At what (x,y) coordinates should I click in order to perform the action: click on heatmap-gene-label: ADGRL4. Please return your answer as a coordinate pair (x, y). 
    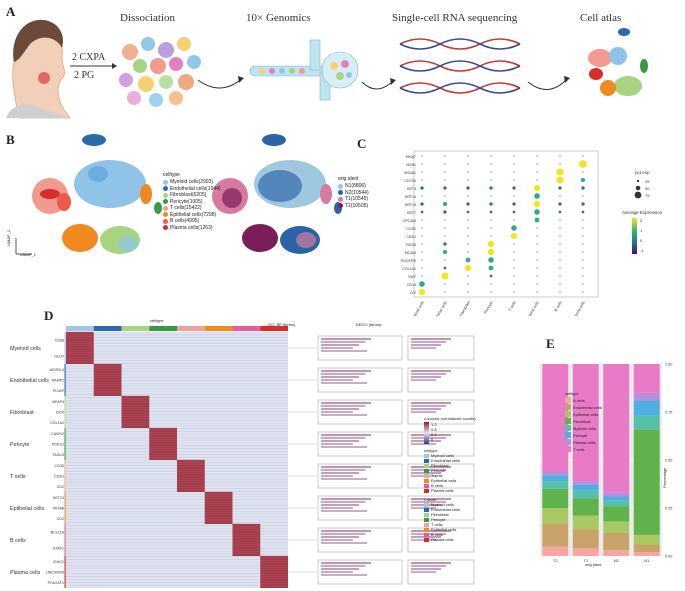
    Looking at the image, I should click on (57, 370).